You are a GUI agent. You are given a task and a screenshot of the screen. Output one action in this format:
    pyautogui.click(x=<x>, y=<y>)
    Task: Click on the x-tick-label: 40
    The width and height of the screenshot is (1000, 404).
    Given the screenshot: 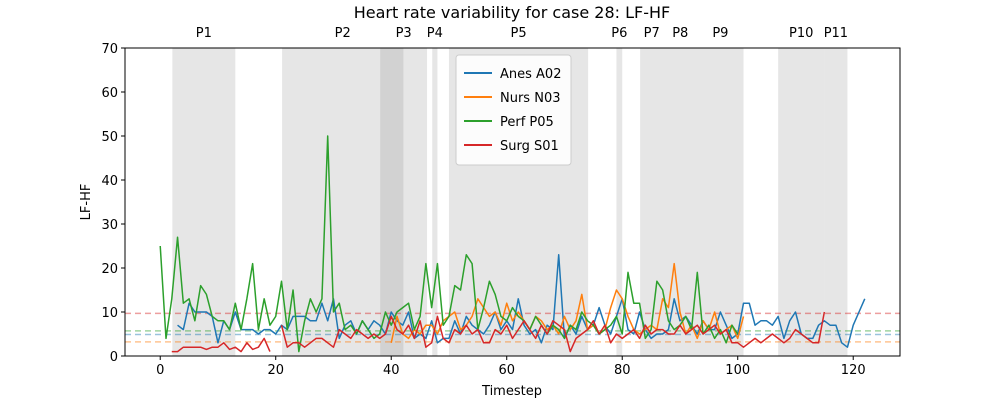 What is the action you would take?
    pyautogui.click(x=391, y=370)
    